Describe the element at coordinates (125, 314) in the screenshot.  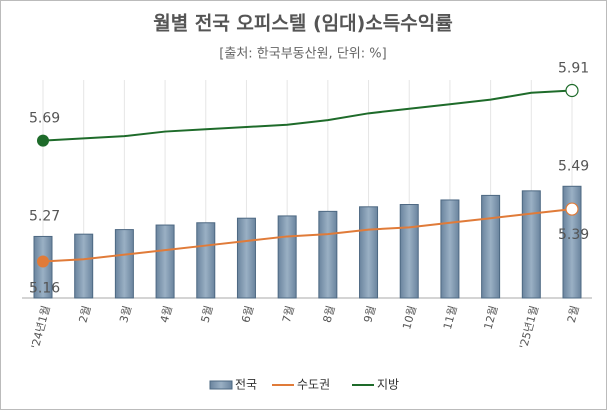
I see `x-tick-label: 3월` at that location.